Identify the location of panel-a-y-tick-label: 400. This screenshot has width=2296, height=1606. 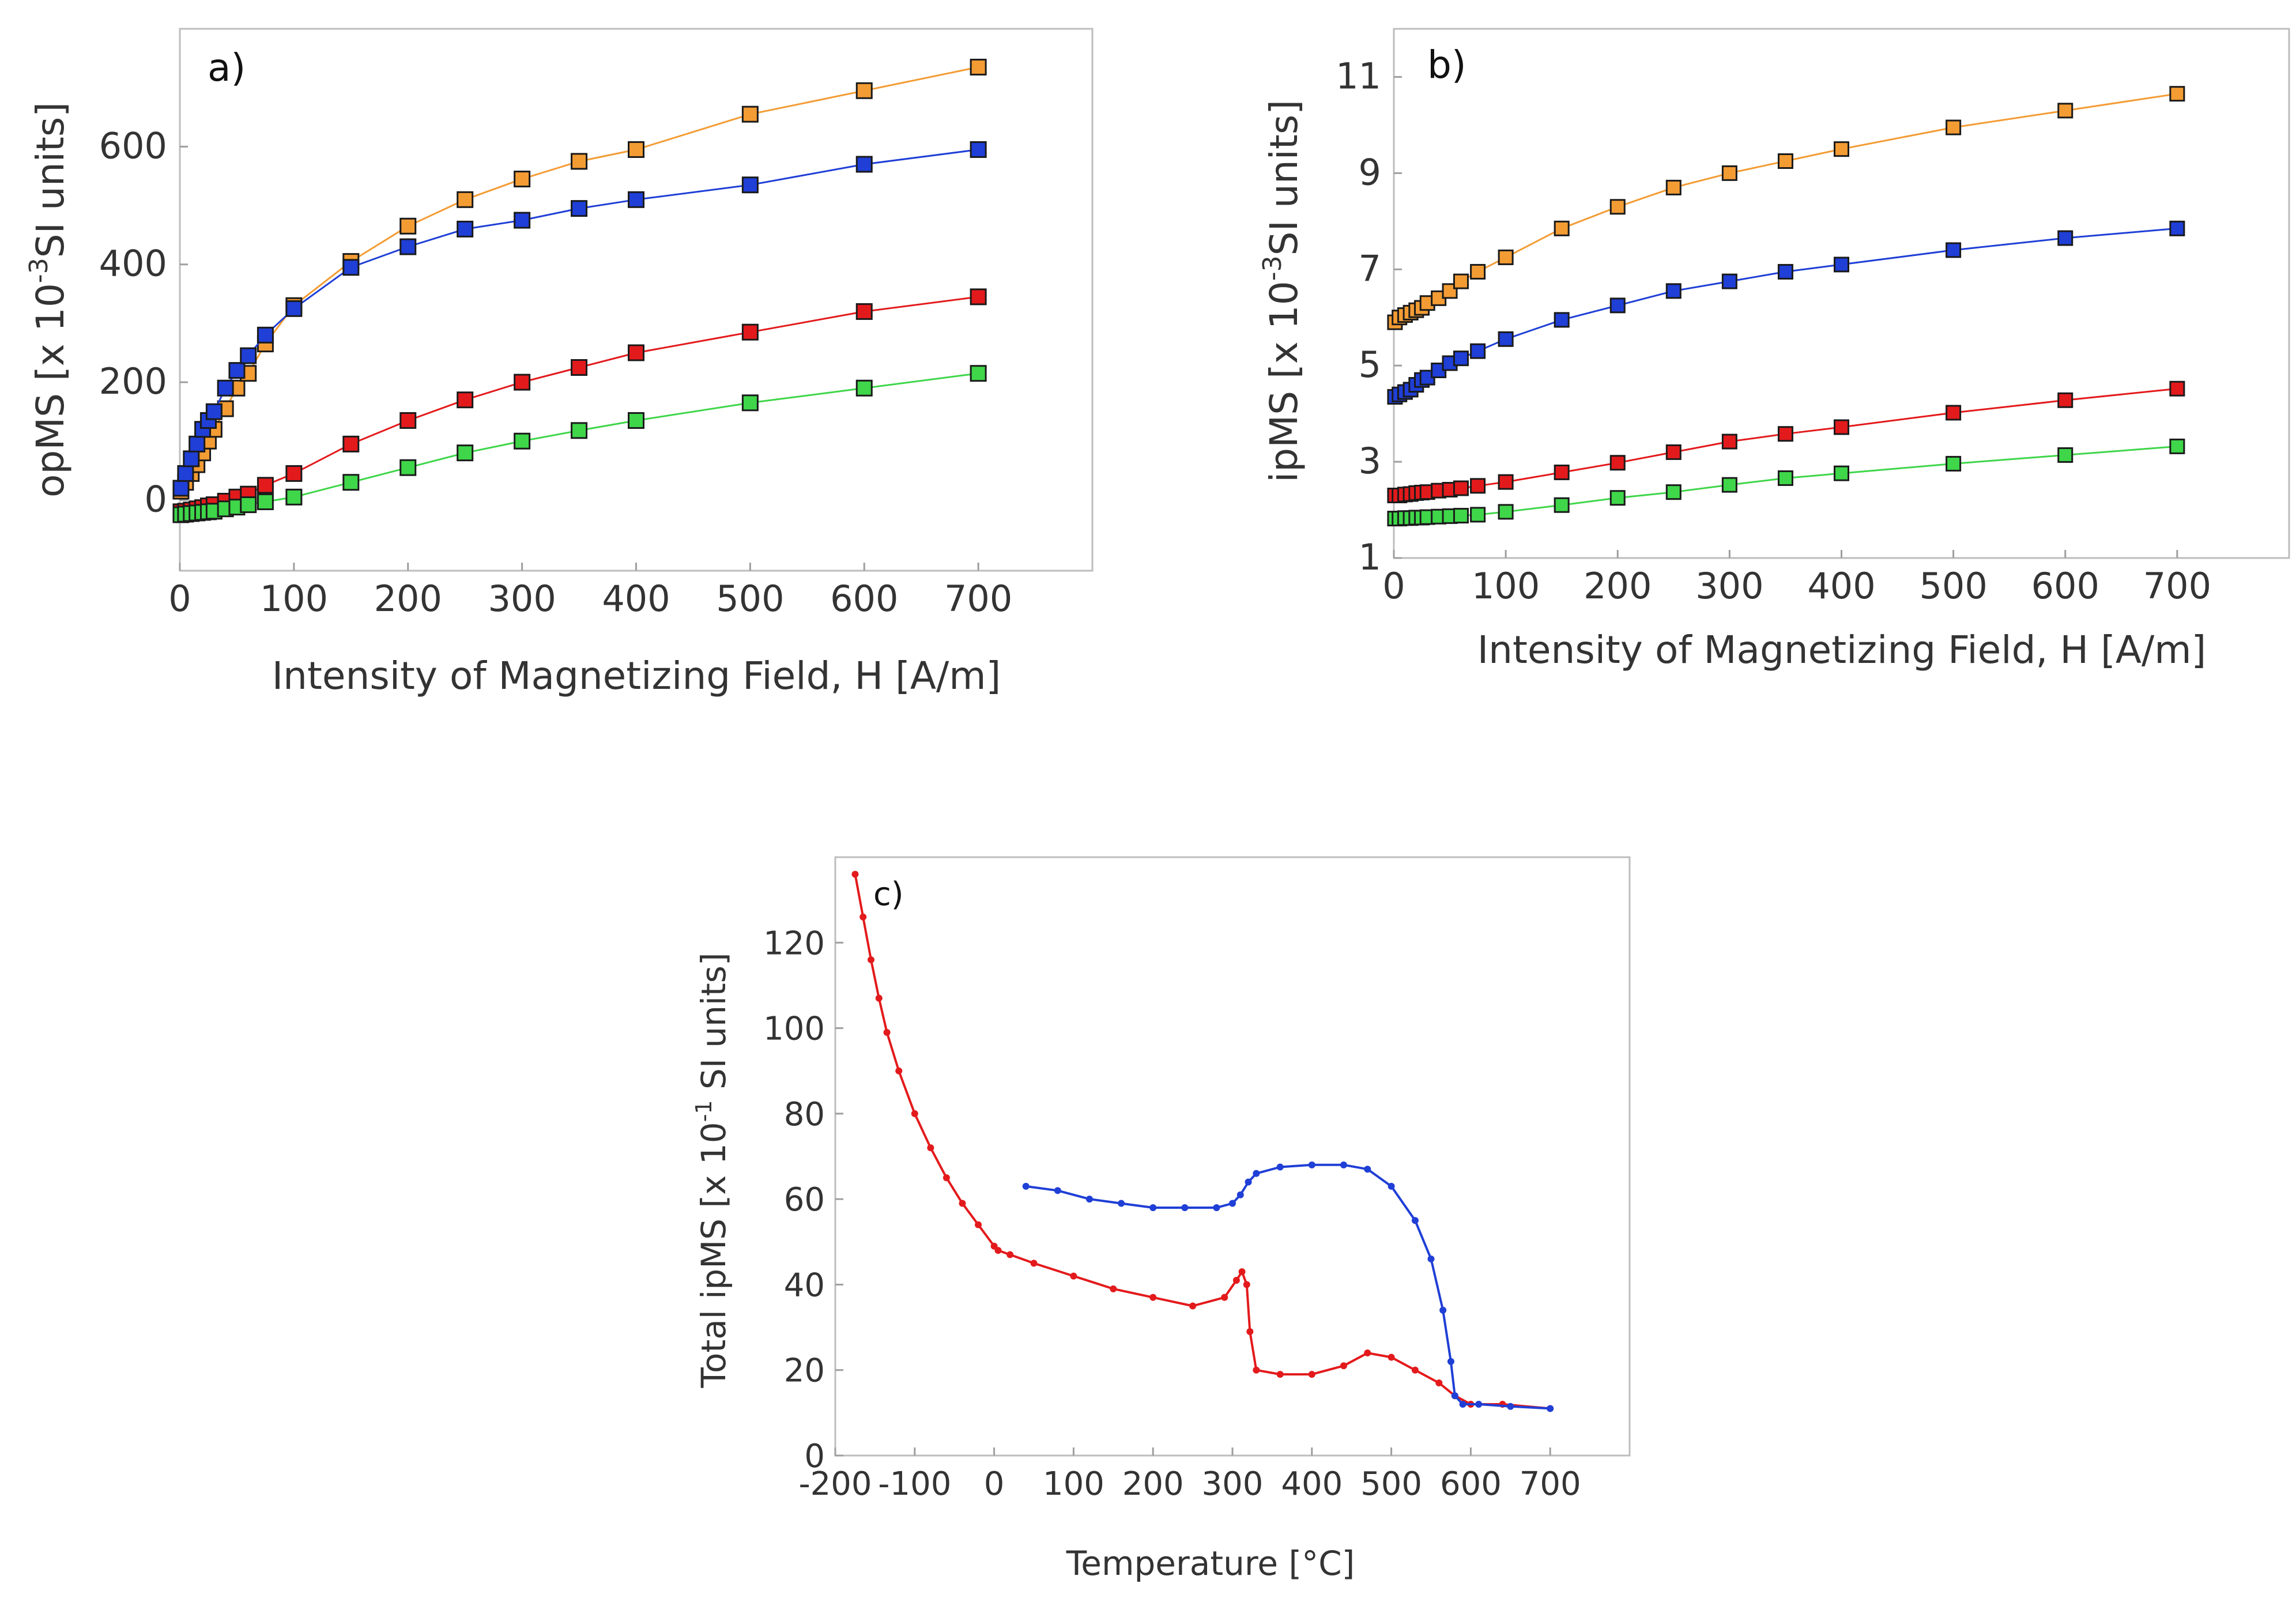
(133, 264).